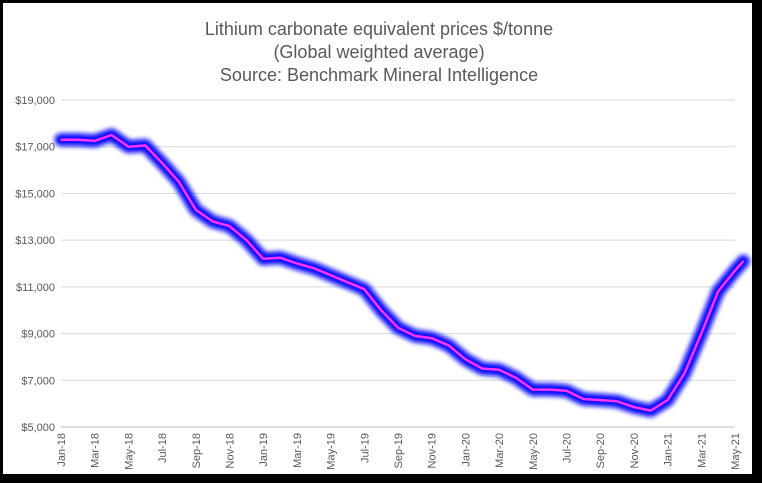  Describe the element at coordinates (35, 148) in the screenshot. I see `y-tick-label: $17,000` at that location.